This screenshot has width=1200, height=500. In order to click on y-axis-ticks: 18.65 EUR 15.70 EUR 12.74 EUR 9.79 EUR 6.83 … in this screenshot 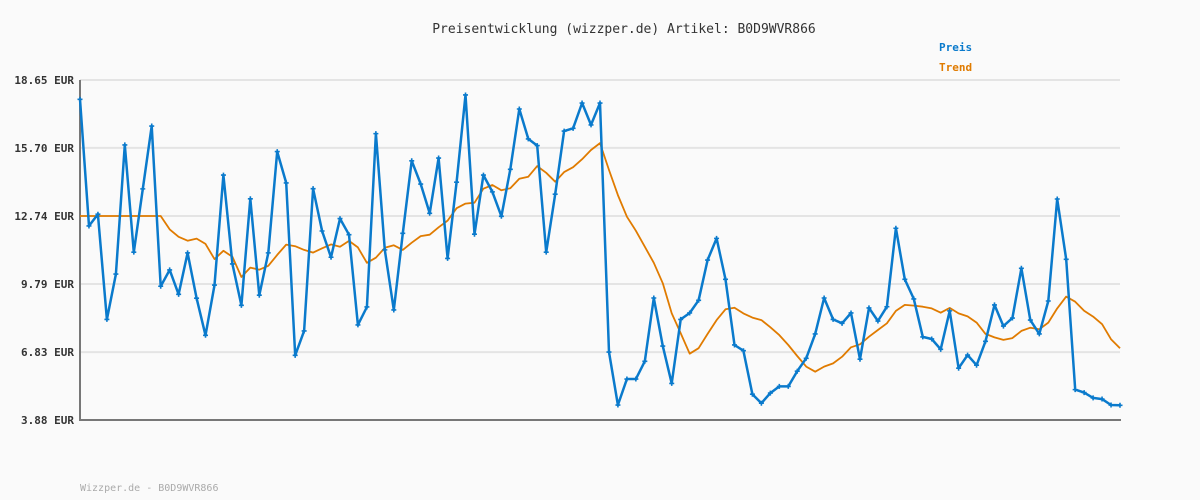, I will do `click(44, 250)`.